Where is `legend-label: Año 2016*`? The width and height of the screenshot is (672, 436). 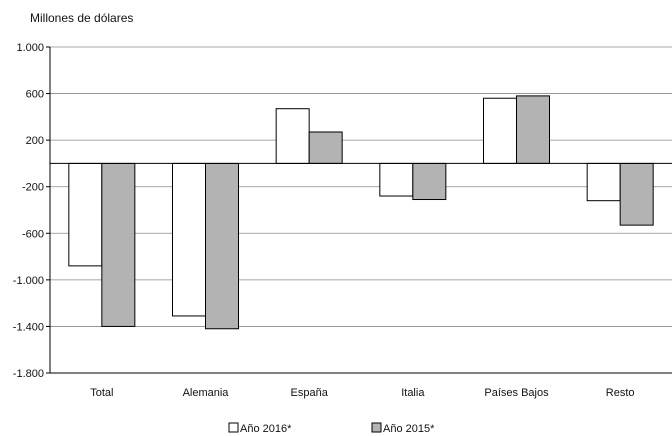 legend-label: Año 2016* is located at coordinates (266, 429).